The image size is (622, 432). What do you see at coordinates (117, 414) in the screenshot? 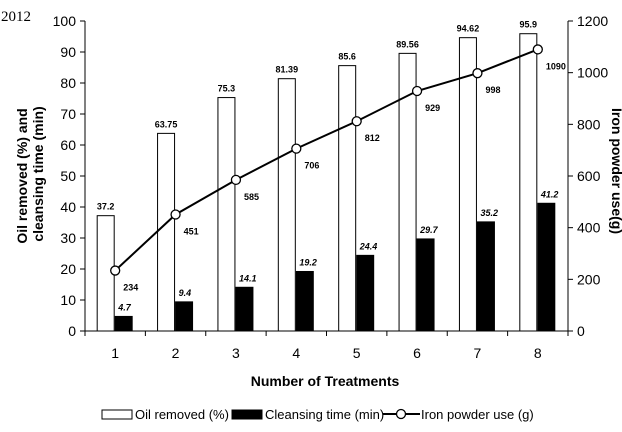
I see `legend-swatch-oil-removed` at bounding box center [117, 414].